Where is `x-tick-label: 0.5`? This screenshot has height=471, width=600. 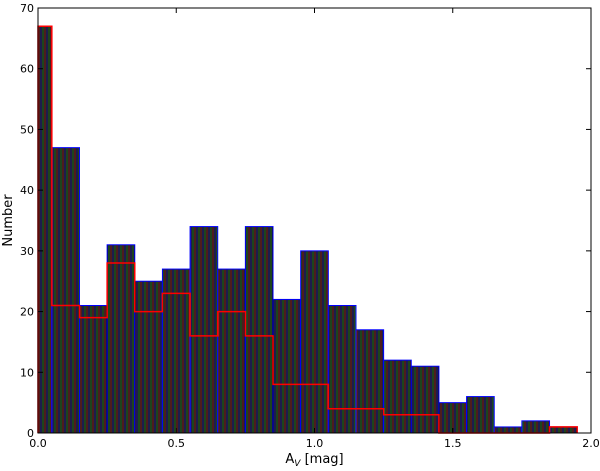 x-tick-label: 0.5 is located at coordinates (177, 443).